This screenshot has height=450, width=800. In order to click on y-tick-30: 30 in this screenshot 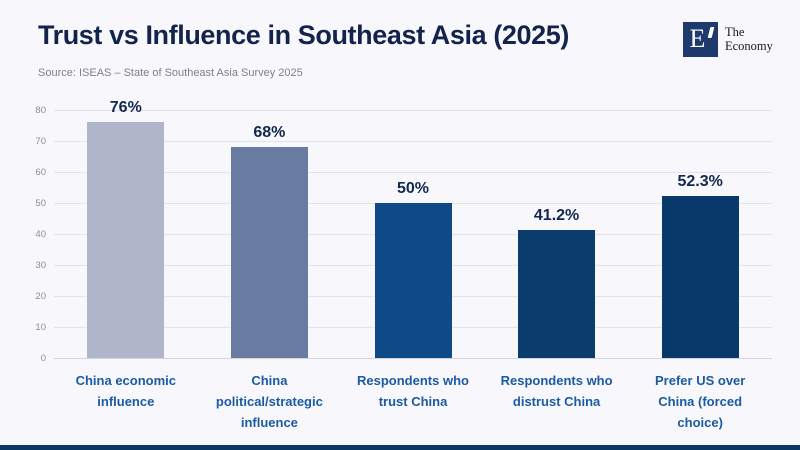, I will do `click(40, 265)`.